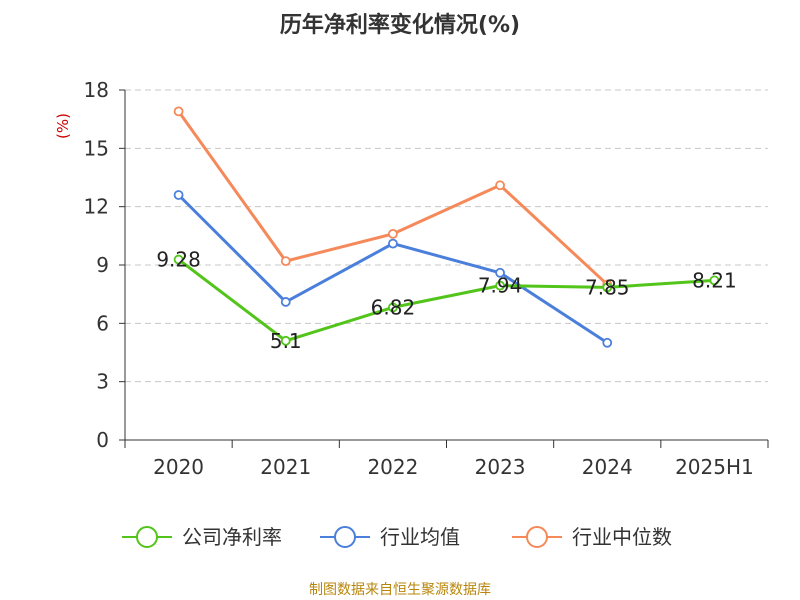  Describe the element at coordinates (622, 537) in the screenshot. I see `legend-label: 行业中位数` at that location.